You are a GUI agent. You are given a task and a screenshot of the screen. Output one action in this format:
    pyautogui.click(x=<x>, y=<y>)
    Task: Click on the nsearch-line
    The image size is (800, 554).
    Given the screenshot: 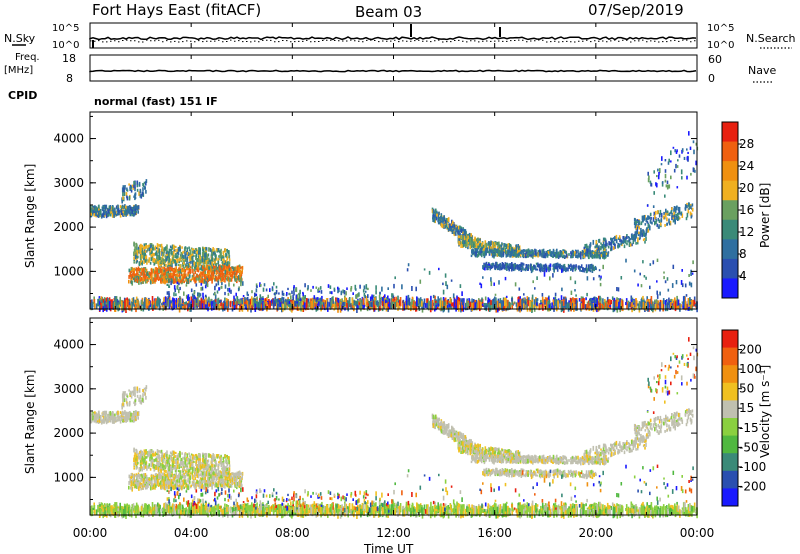 What is the action you would take?
    pyautogui.click(x=393, y=41)
    